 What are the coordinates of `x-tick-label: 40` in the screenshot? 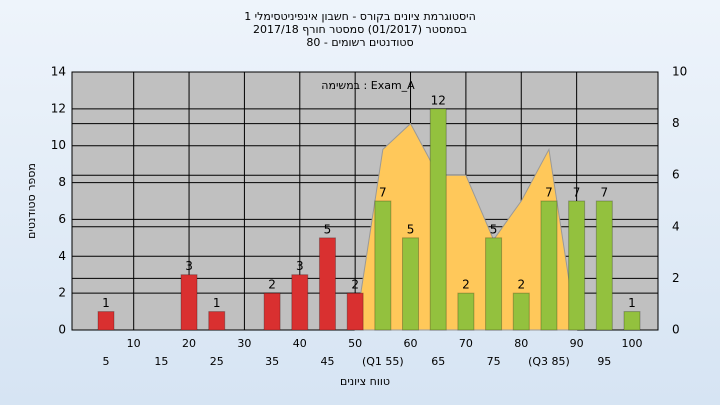 It's located at (300, 343).